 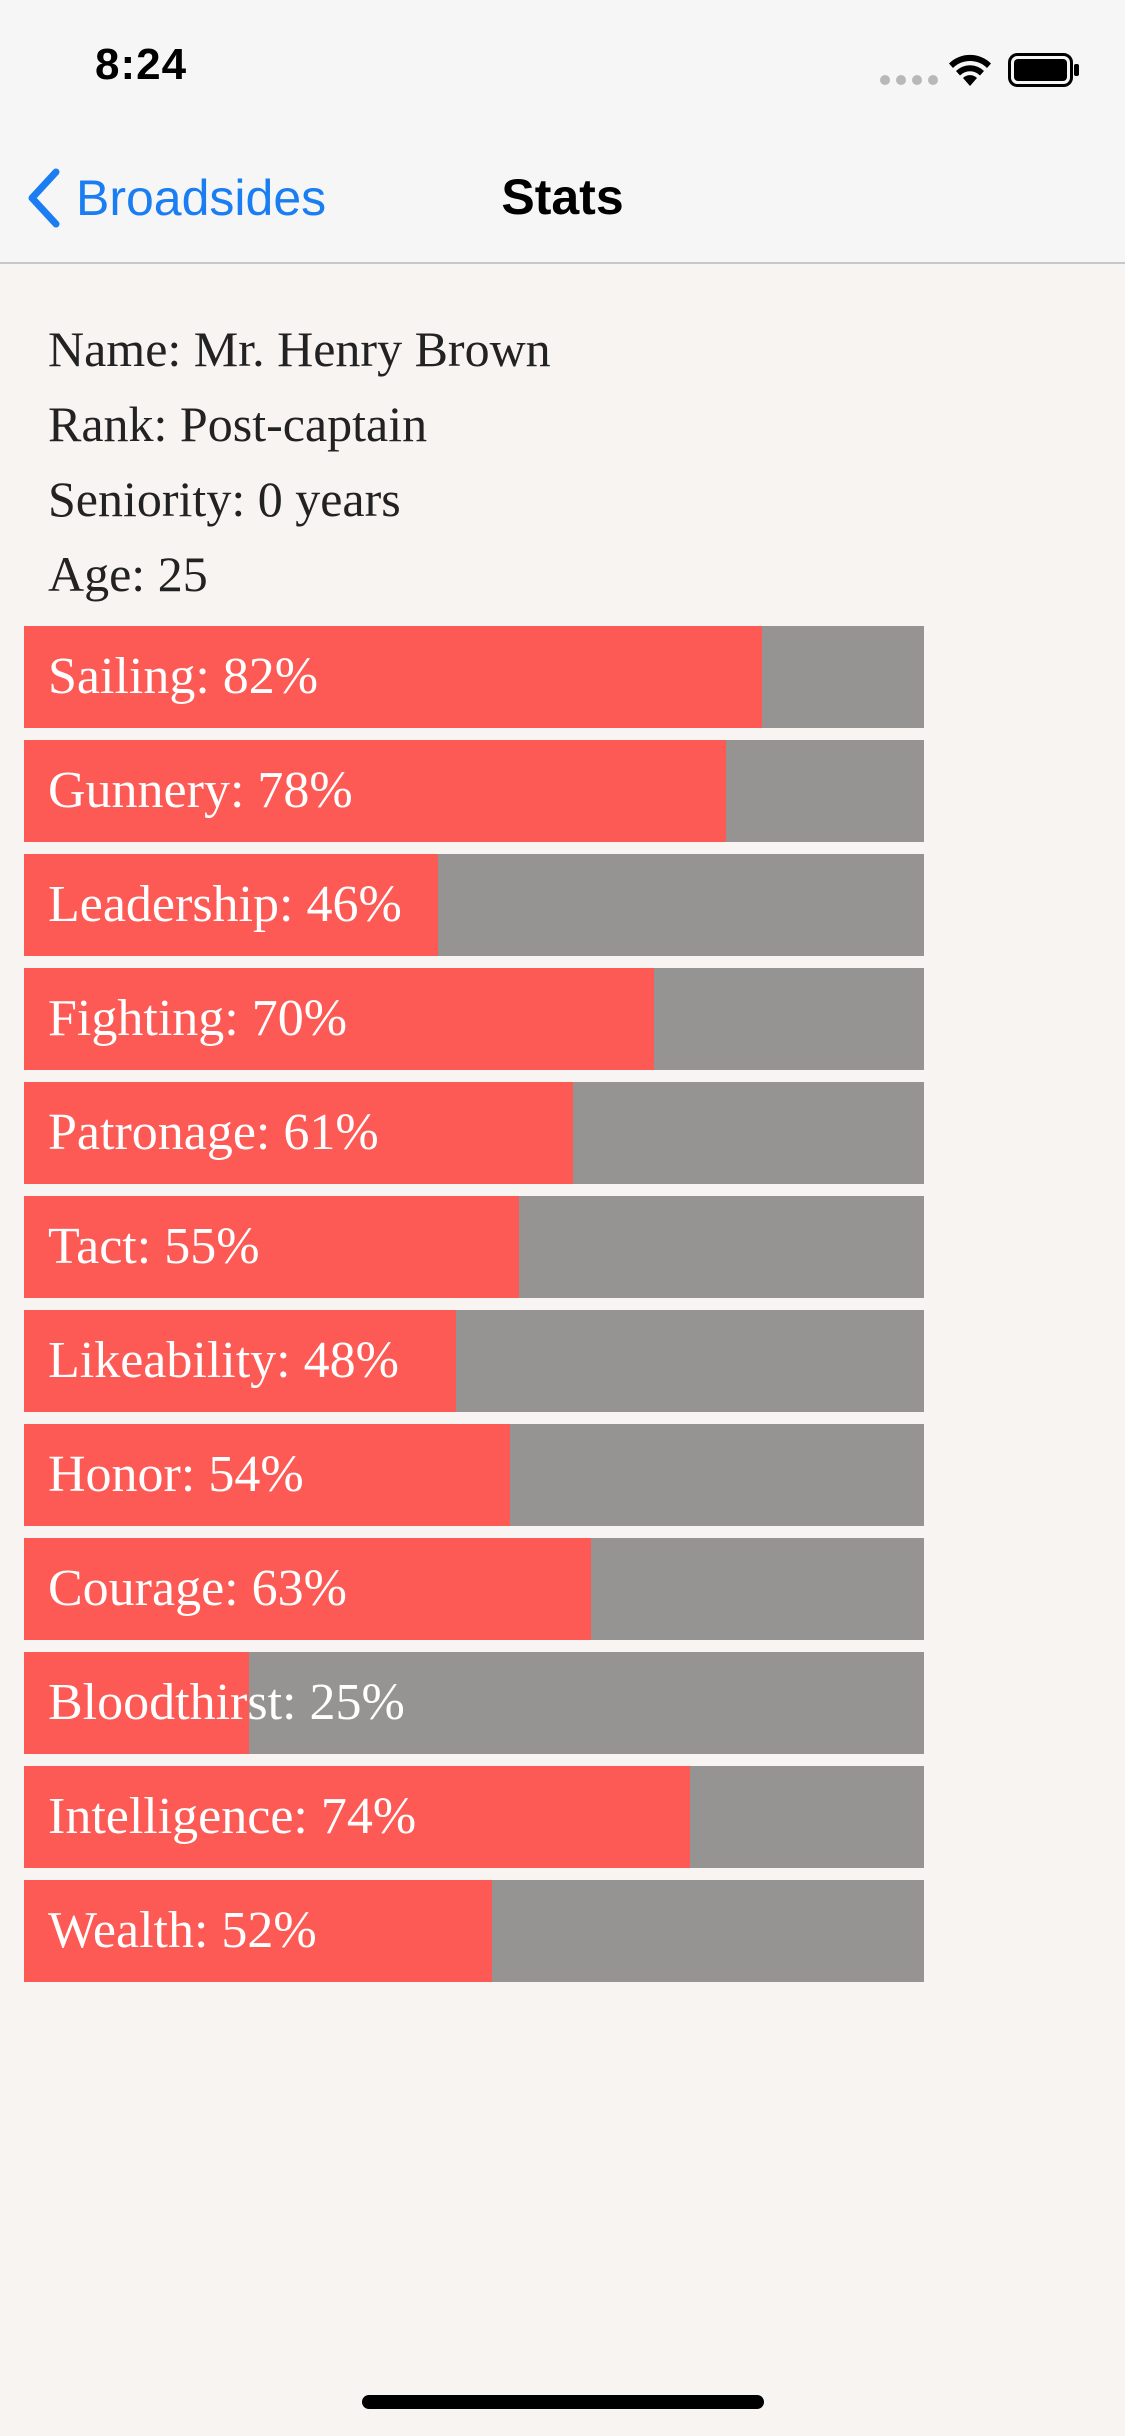 I want to click on stat-label: Tact: 55%, so click(x=154, y=1246).